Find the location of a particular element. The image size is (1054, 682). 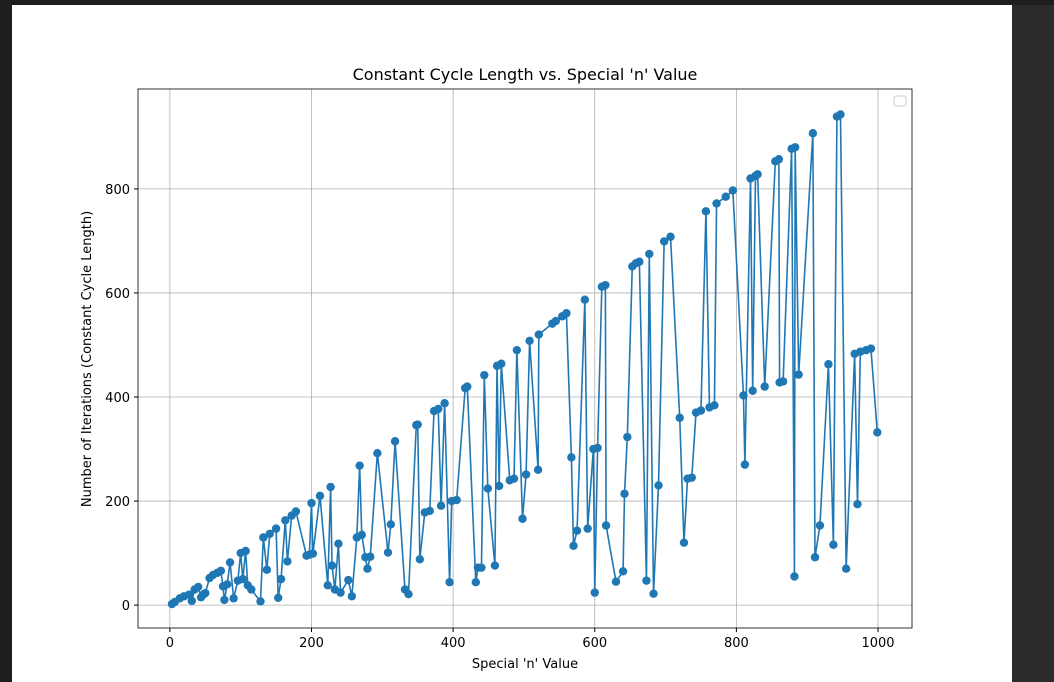

x-tick-label: 800 is located at coordinates (736, 643).